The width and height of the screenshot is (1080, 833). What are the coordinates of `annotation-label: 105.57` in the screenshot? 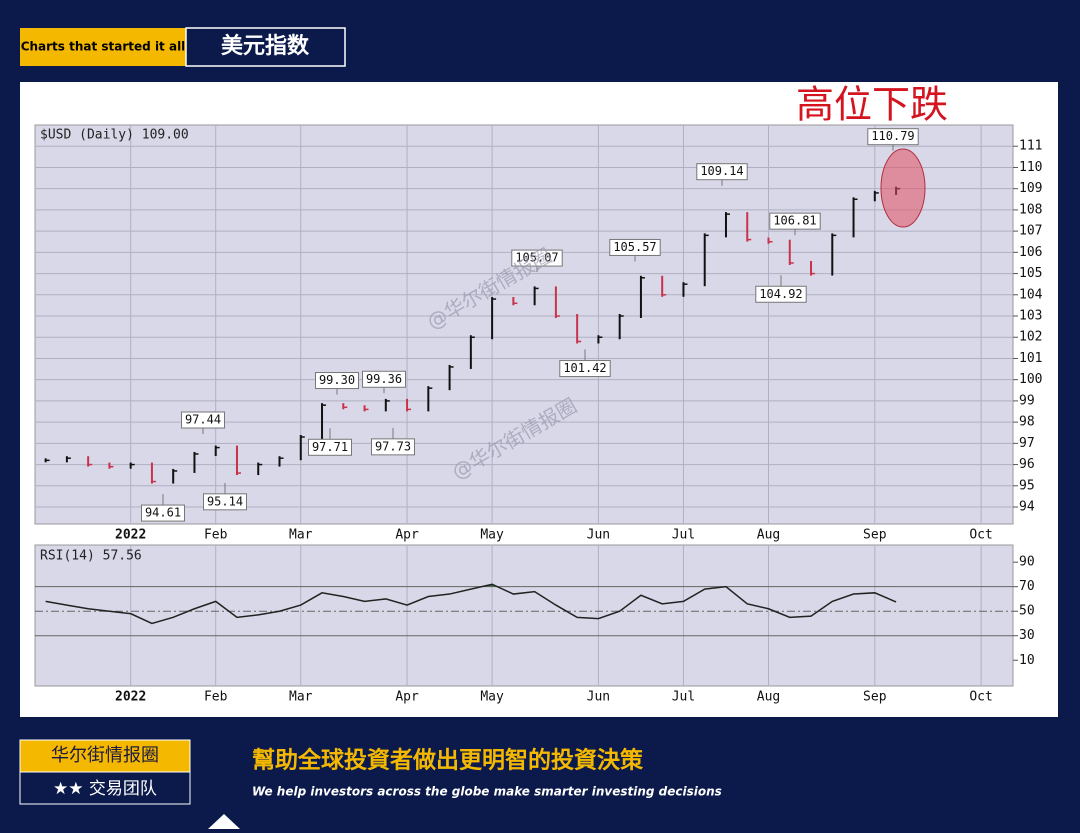 It's located at (634, 247).